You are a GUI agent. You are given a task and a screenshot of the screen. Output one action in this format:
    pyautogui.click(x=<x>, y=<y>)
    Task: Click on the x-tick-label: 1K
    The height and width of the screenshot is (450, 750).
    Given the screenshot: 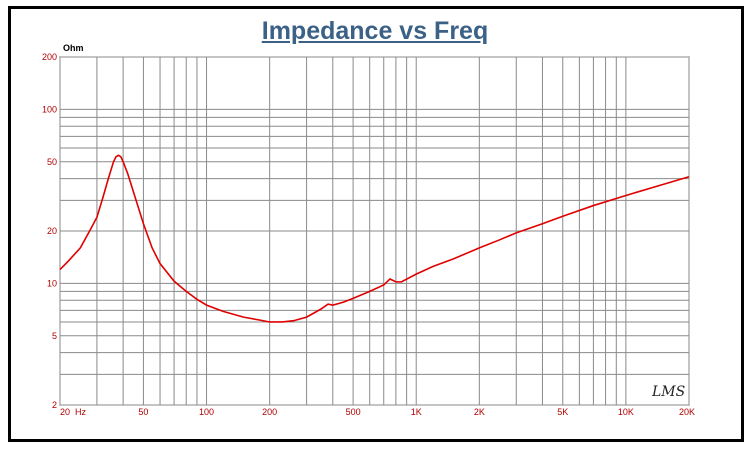 What is the action you would take?
    pyautogui.click(x=416, y=412)
    